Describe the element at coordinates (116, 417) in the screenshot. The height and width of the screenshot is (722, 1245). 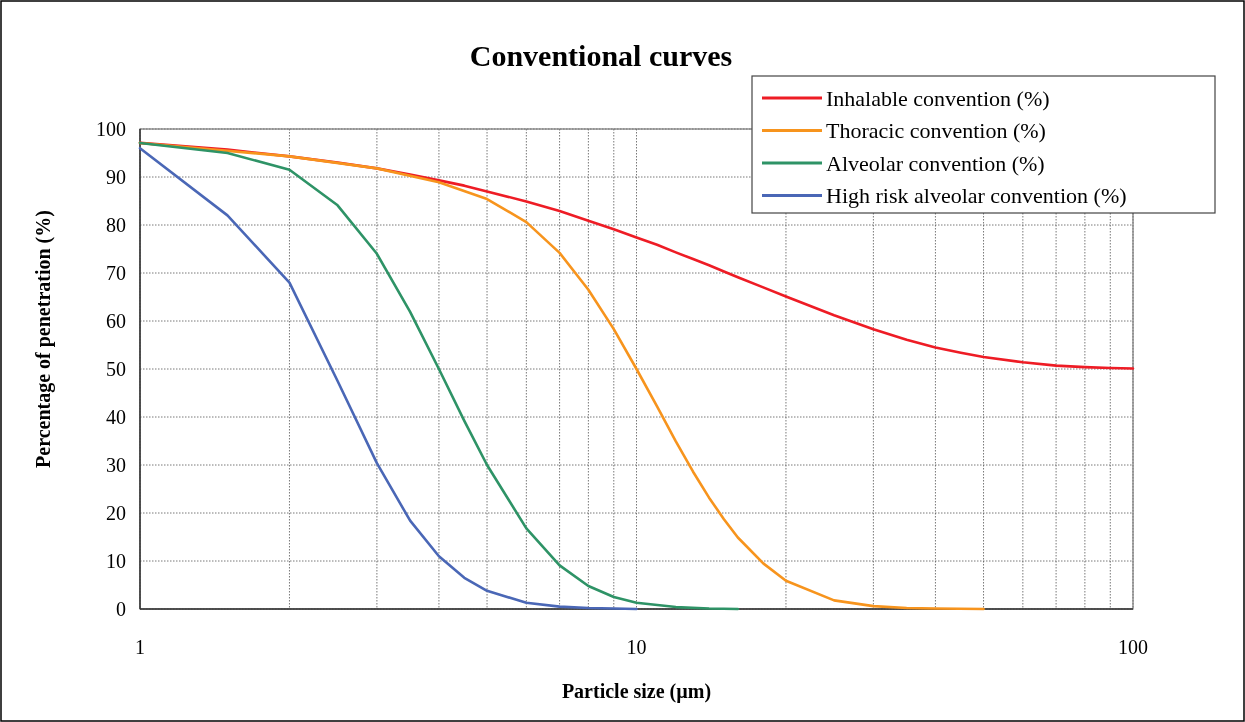
I see `y-tick-label: 40` at that location.